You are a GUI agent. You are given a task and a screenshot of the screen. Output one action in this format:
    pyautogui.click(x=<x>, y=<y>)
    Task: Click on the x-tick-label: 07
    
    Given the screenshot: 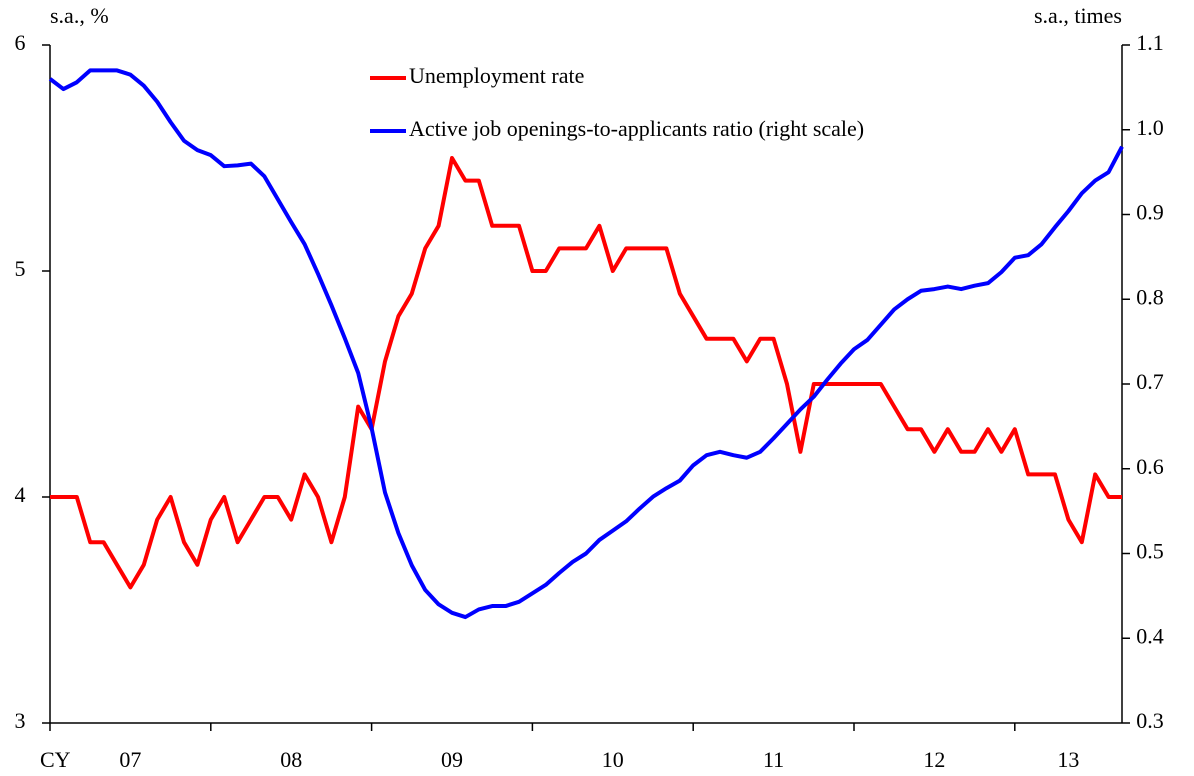 What is the action you would take?
    pyautogui.click(x=130, y=759)
    